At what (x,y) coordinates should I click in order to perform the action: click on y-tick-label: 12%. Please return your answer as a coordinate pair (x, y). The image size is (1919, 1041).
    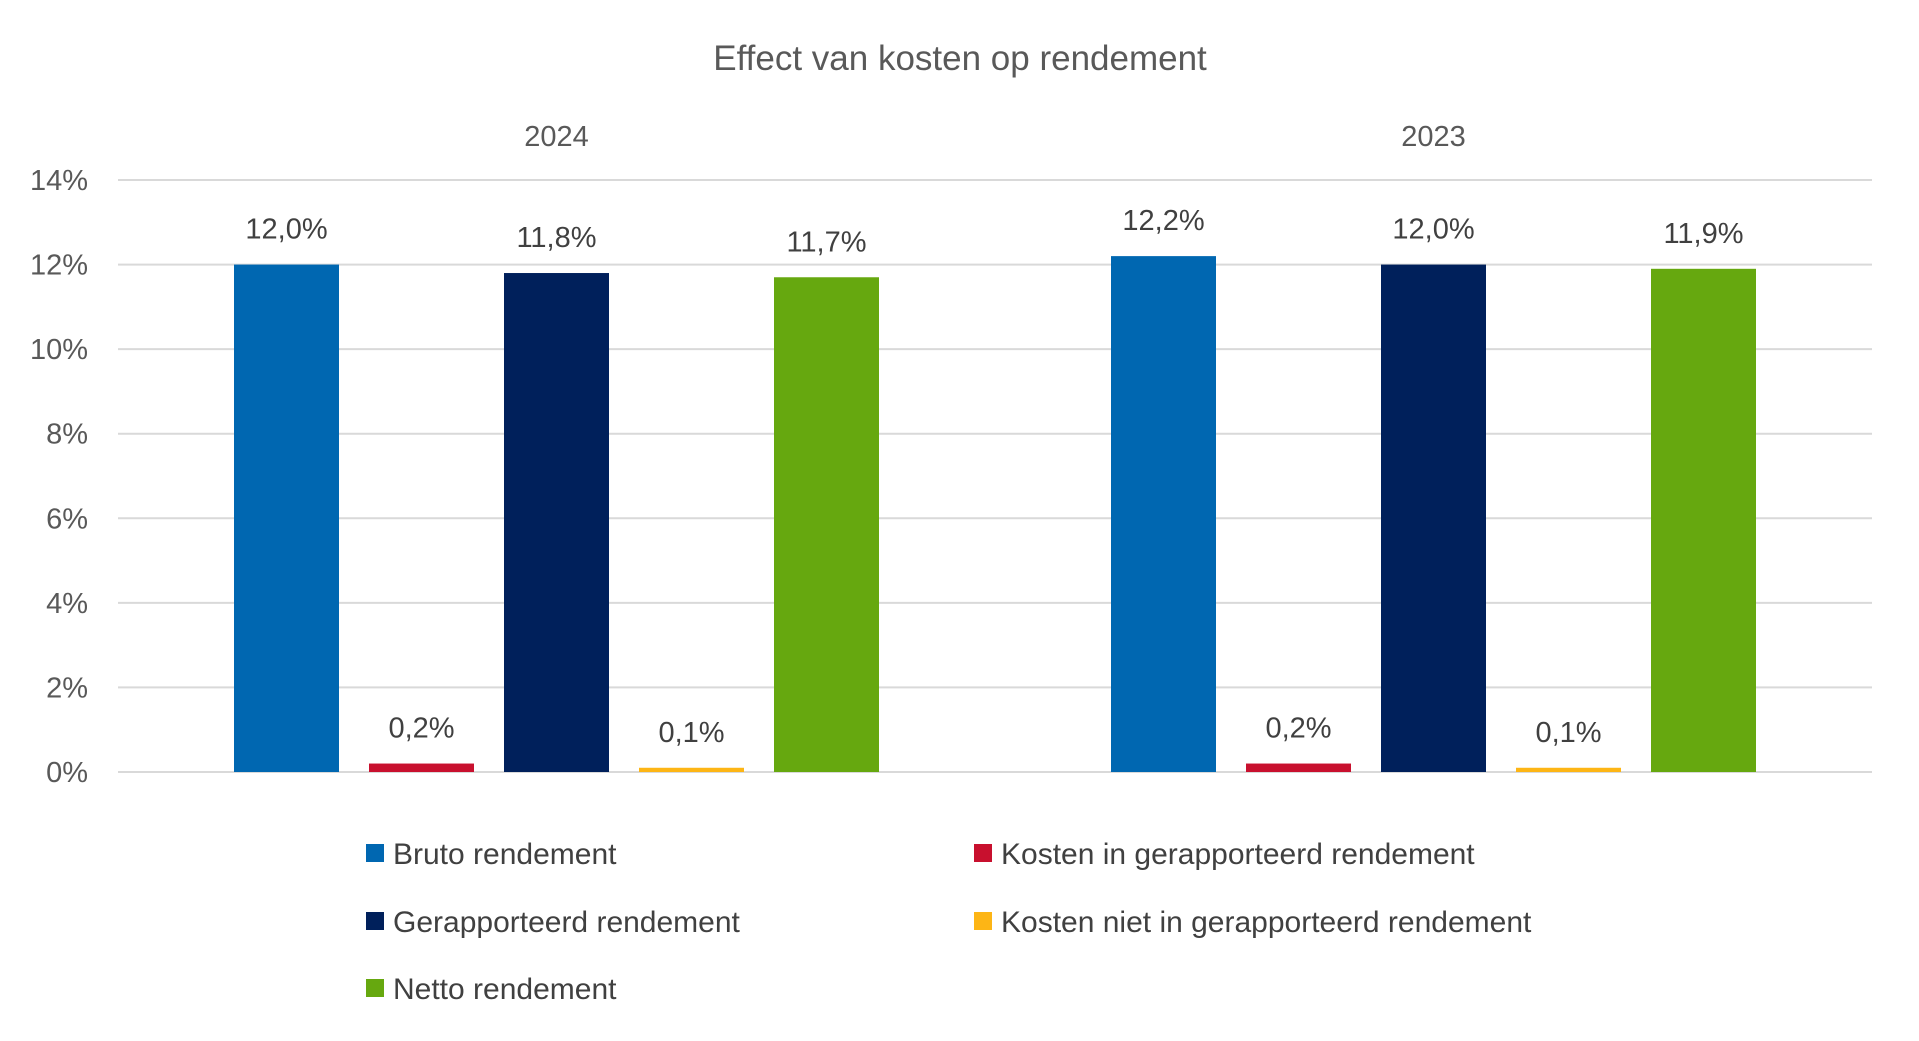
    Looking at the image, I should click on (59, 266).